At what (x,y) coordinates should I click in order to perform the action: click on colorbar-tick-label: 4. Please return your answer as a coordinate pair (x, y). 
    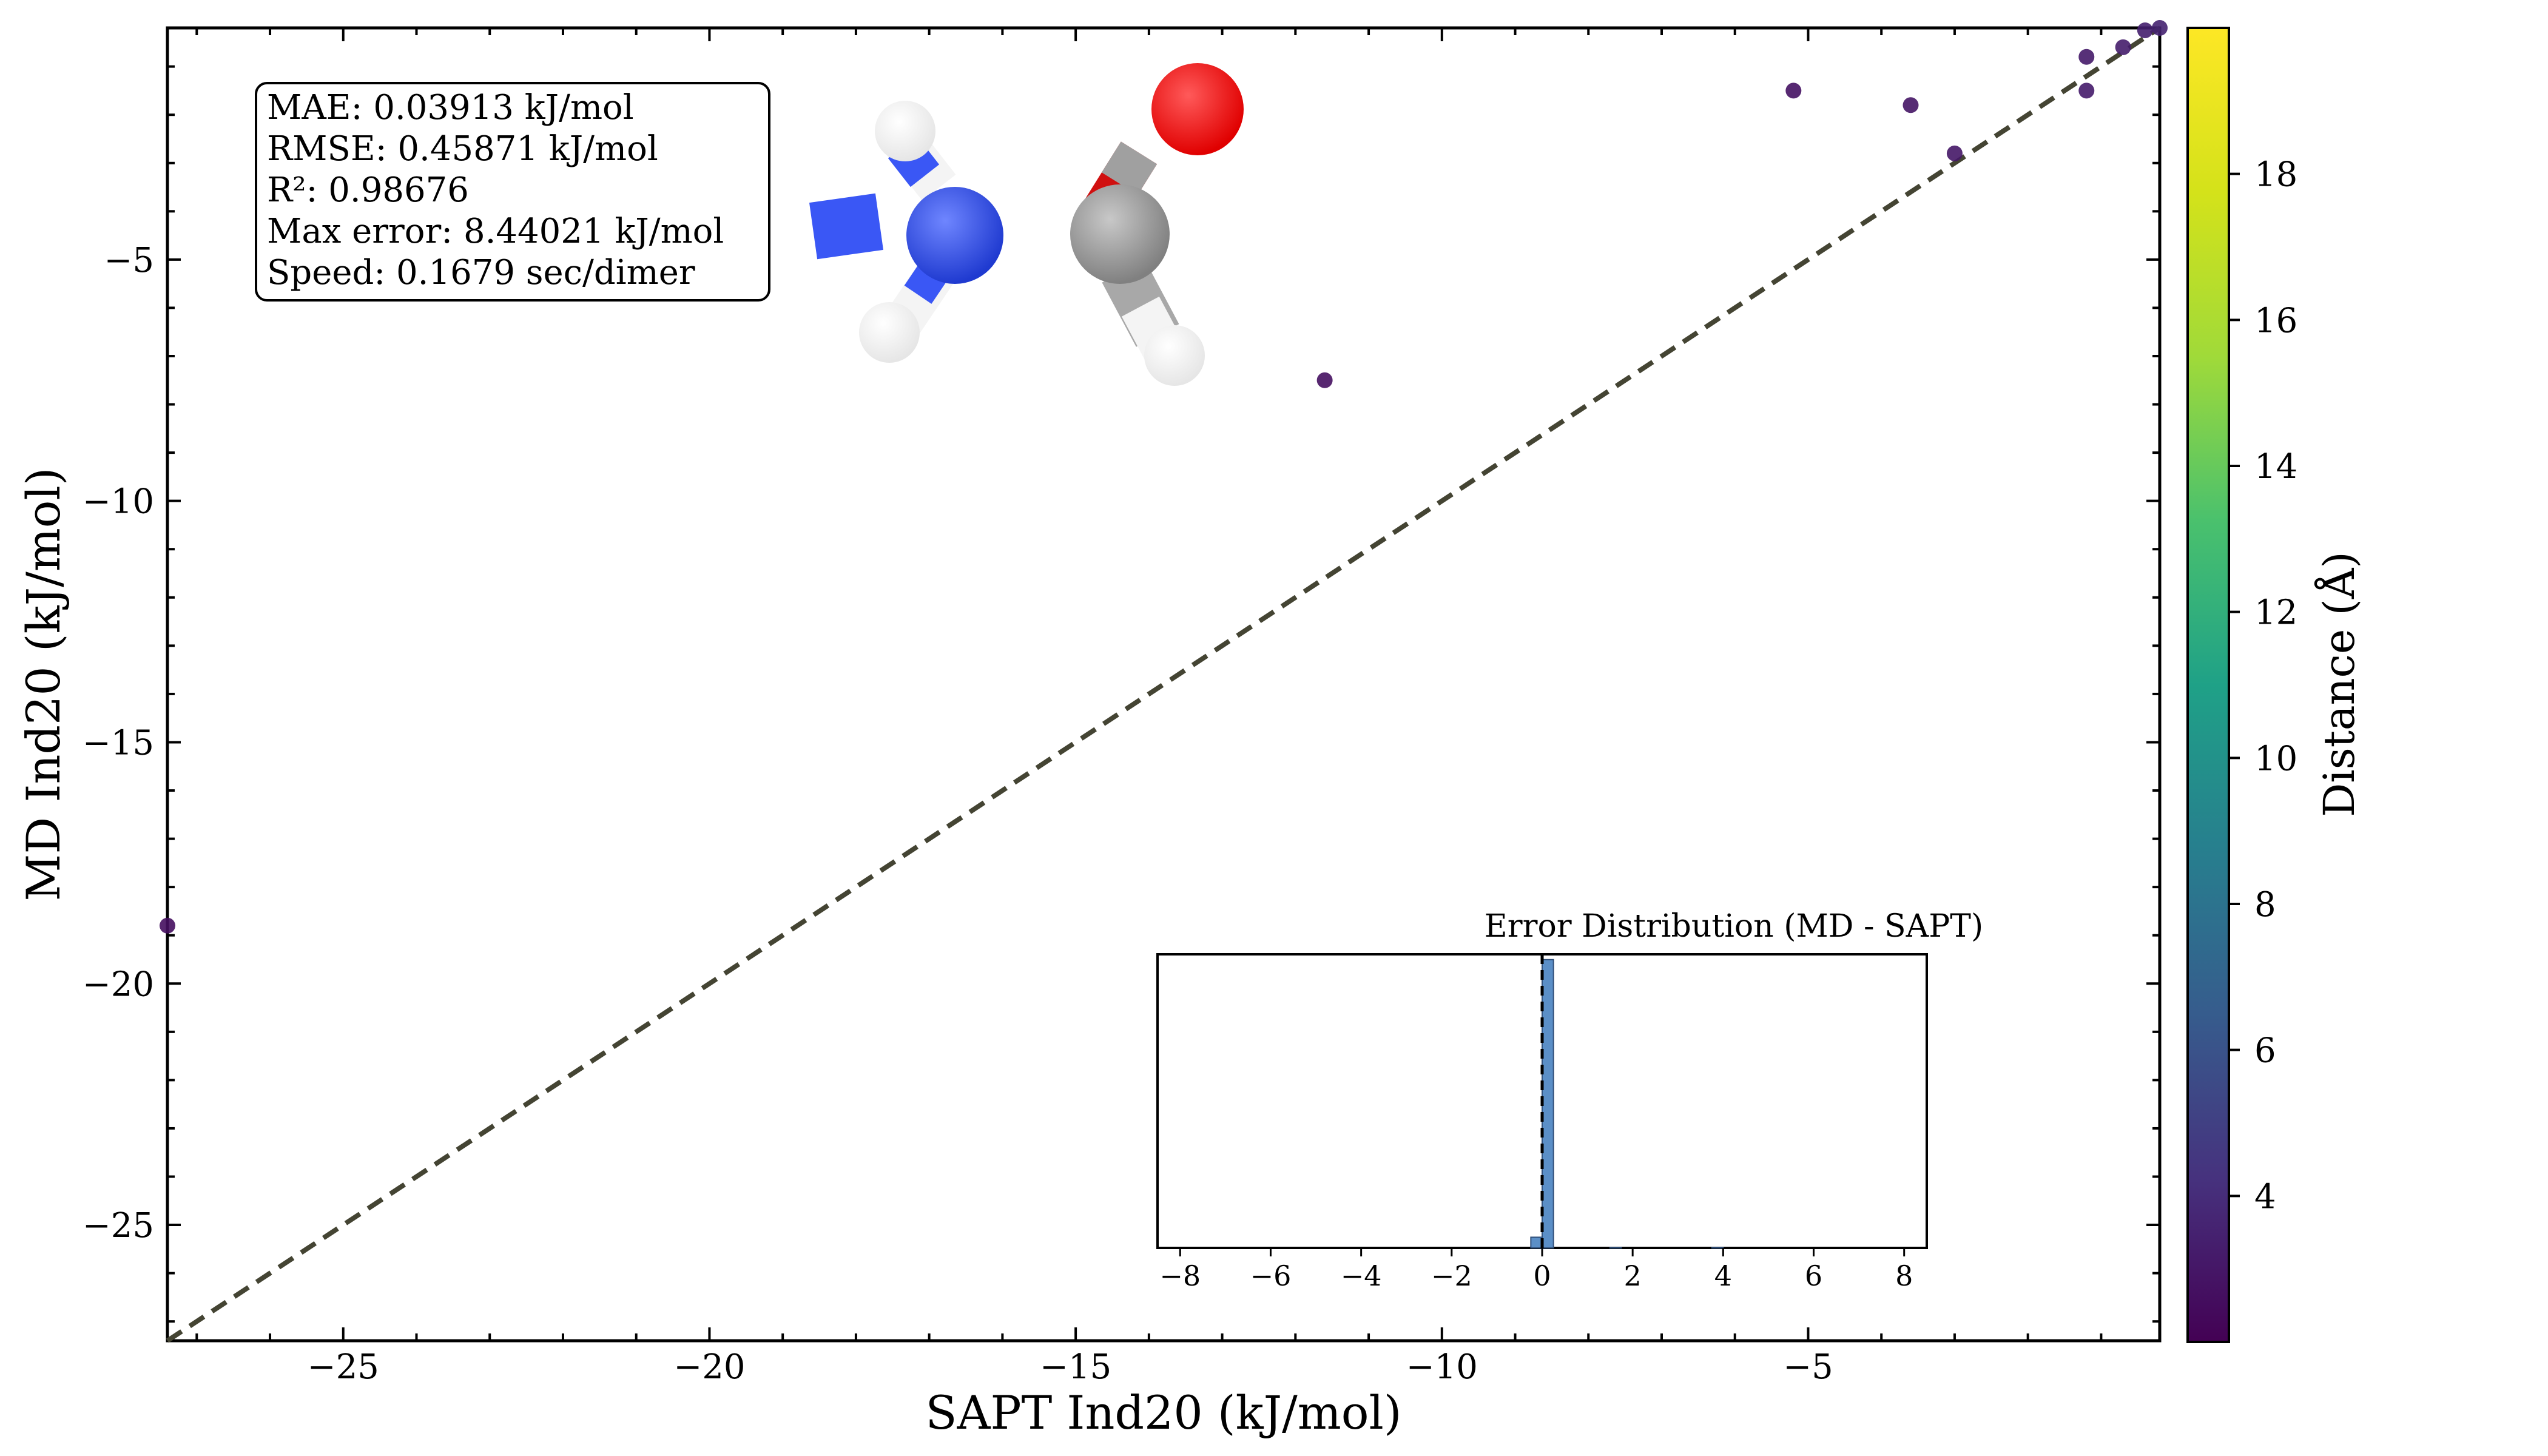
    Looking at the image, I should click on (2265, 1196).